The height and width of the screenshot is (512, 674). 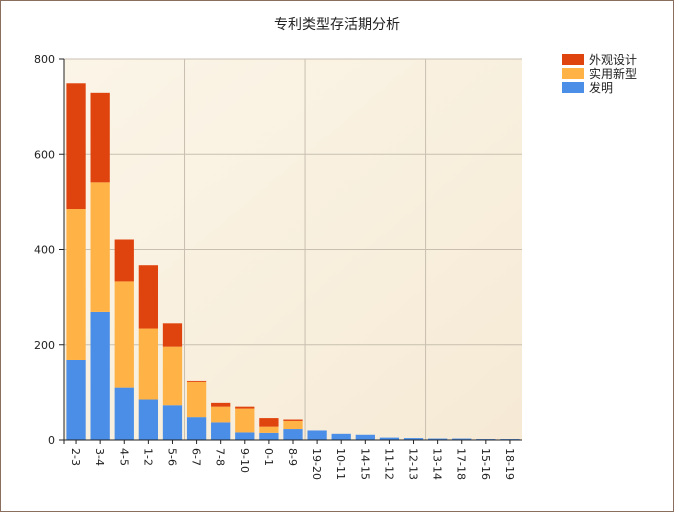 What do you see at coordinates (364, 464) in the screenshot?
I see `x-tick-label: 14-15` at bounding box center [364, 464].